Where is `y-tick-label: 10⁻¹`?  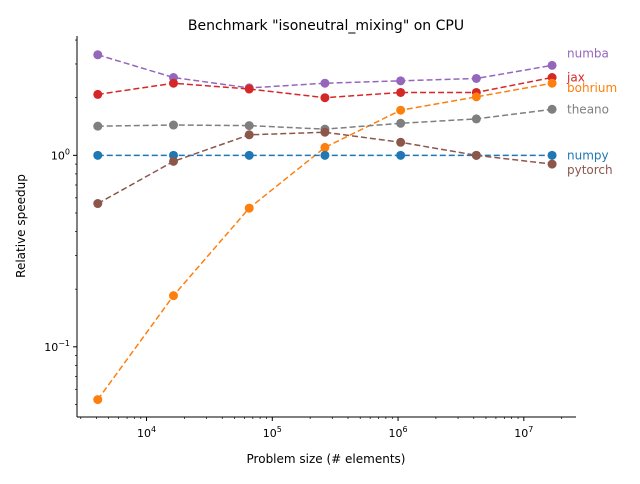
y-tick-label: 10⁻¹ is located at coordinates (57, 346).